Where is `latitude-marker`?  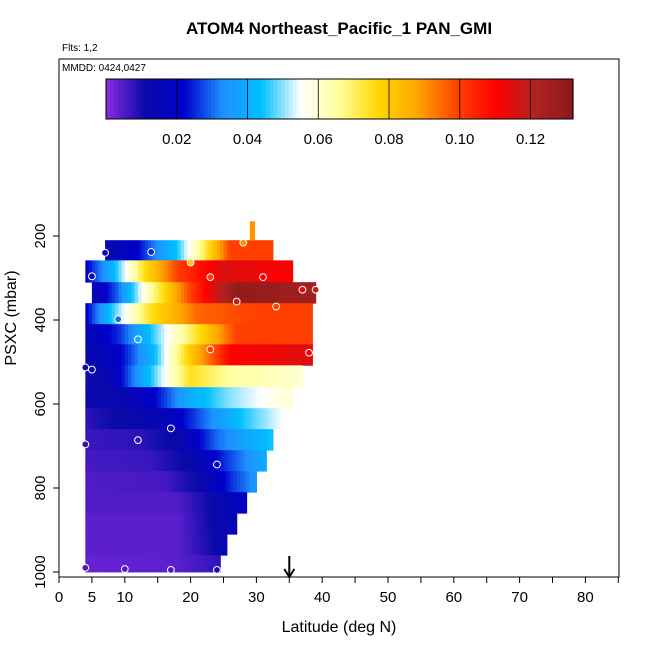
latitude-marker is located at coordinates (289, 567).